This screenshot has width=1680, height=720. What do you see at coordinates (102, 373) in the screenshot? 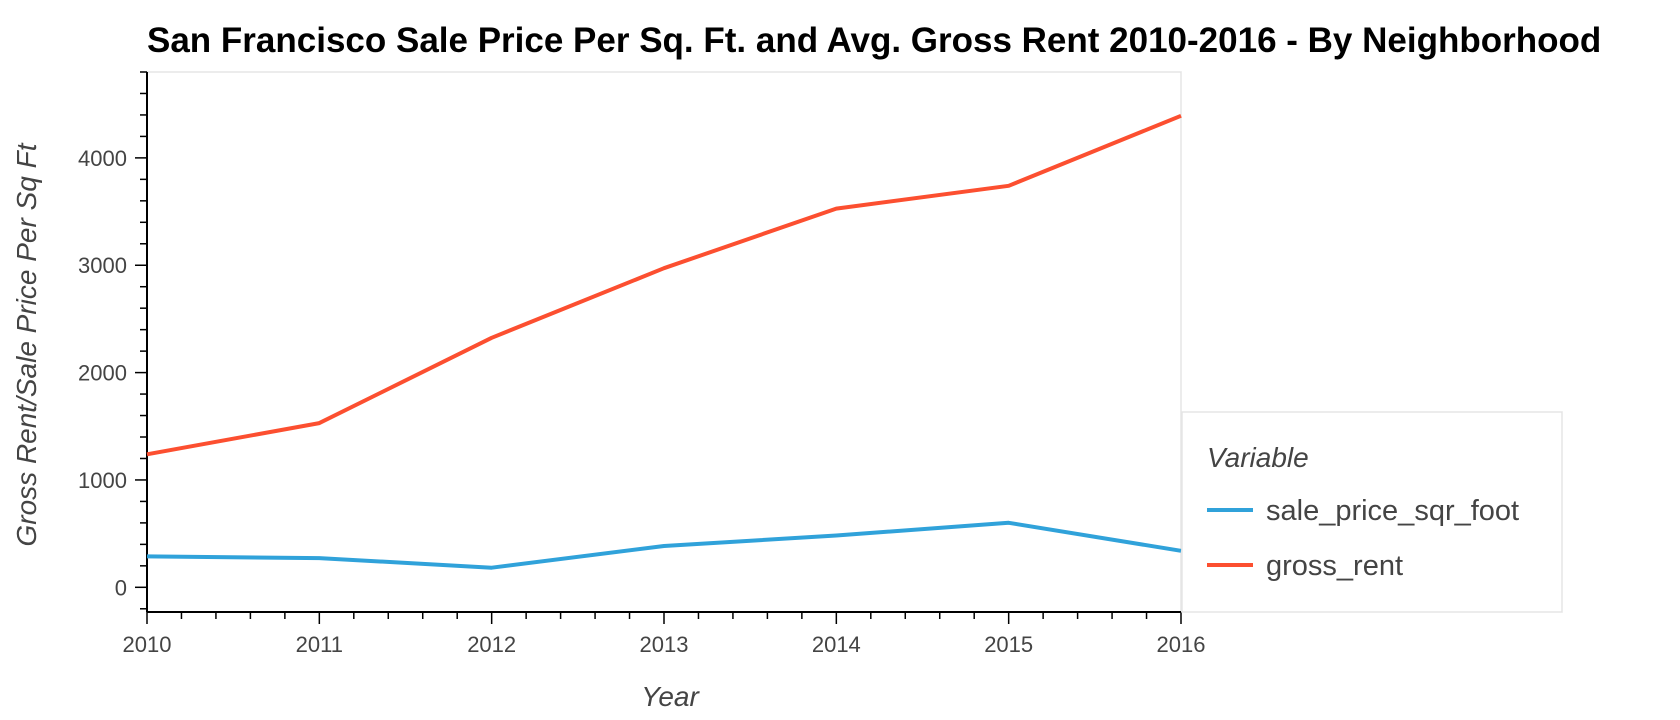
I see `y-tick-label: 2000` at bounding box center [102, 373].